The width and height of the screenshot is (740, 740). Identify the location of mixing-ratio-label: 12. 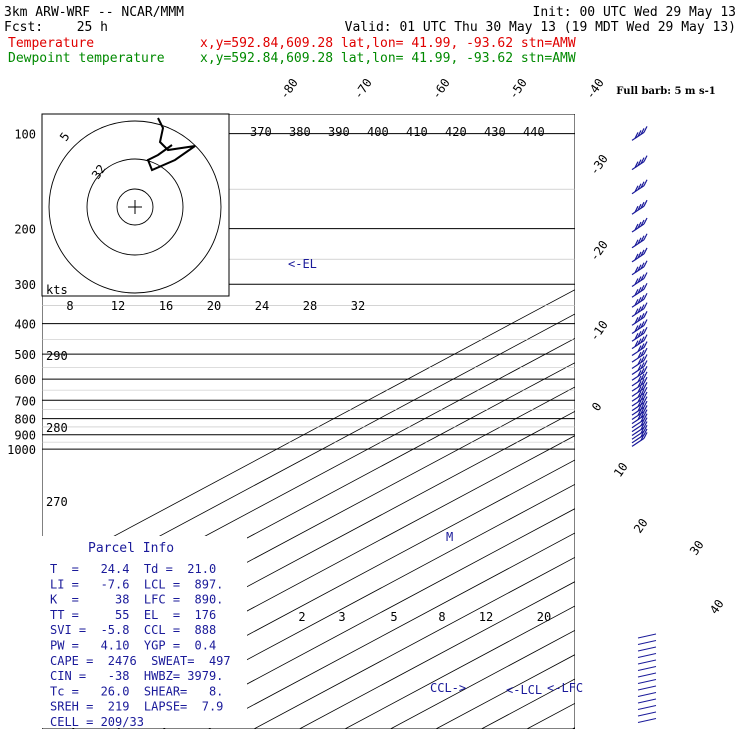
(486, 617).